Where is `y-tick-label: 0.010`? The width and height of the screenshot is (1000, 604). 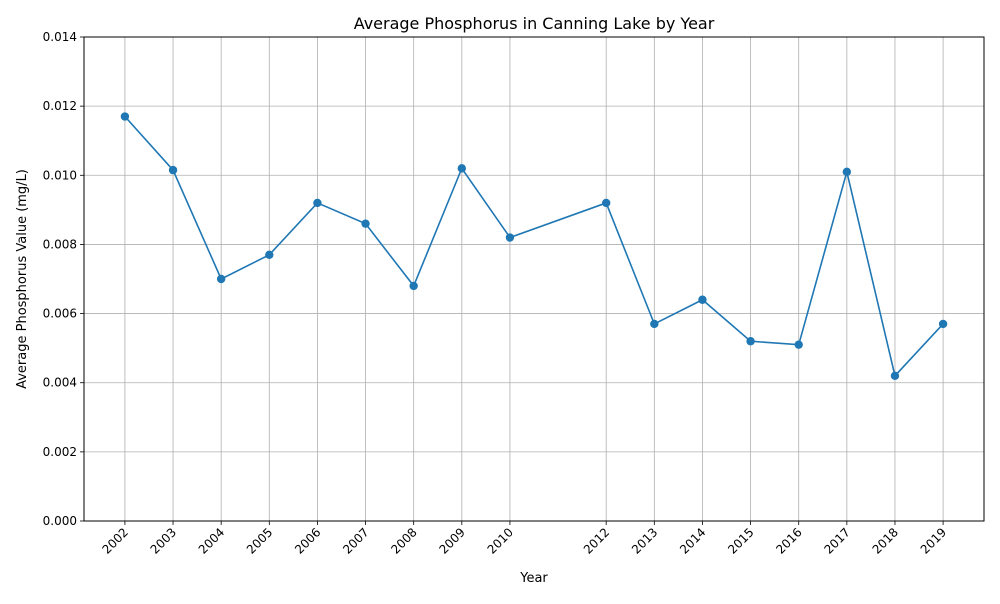 y-tick-label: 0.010 is located at coordinates (60, 175).